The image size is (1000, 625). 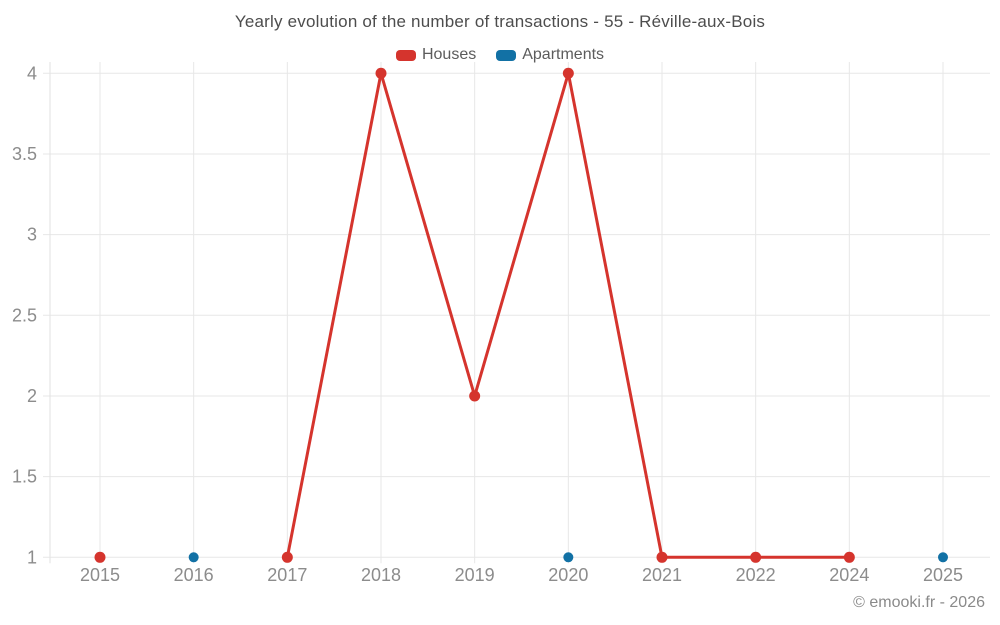 I want to click on houses-swatch-icon, so click(x=405, y=55).